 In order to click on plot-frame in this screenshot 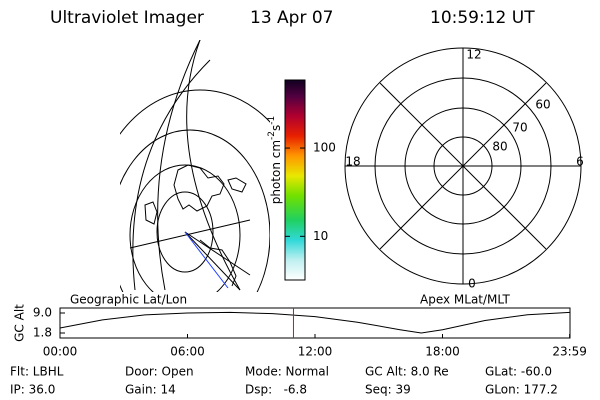, I will do `click(315, 323)`.